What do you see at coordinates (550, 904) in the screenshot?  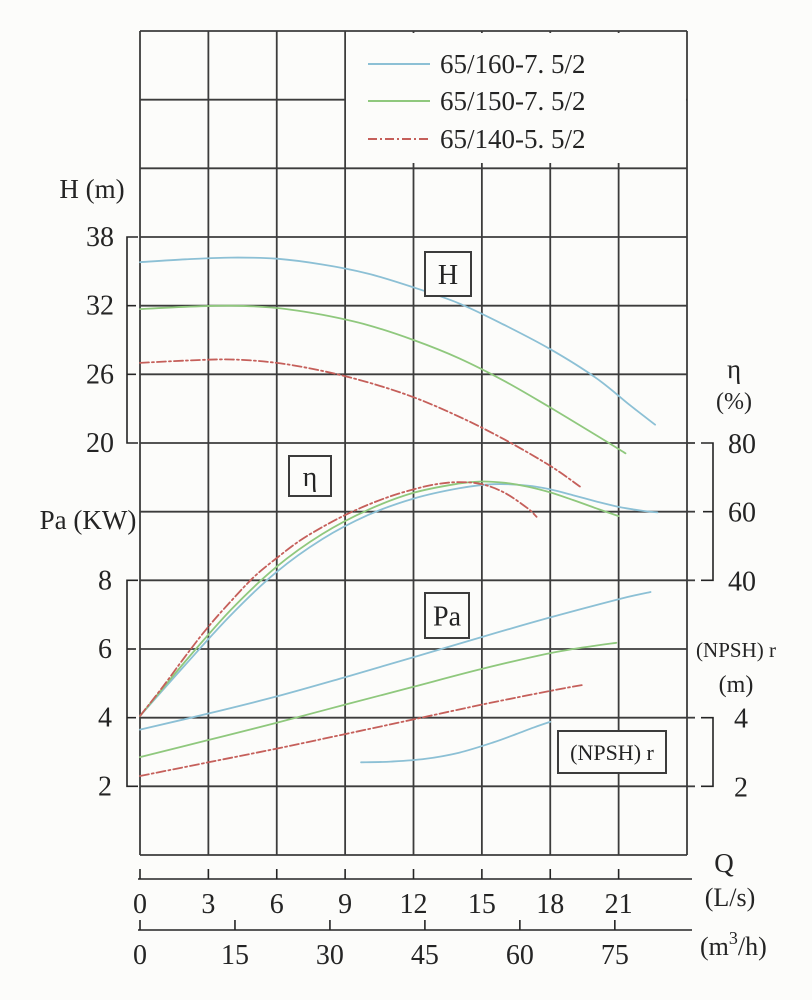 I see `x-axis-primary-tick-label: 18` at bounding box center [550, 904].